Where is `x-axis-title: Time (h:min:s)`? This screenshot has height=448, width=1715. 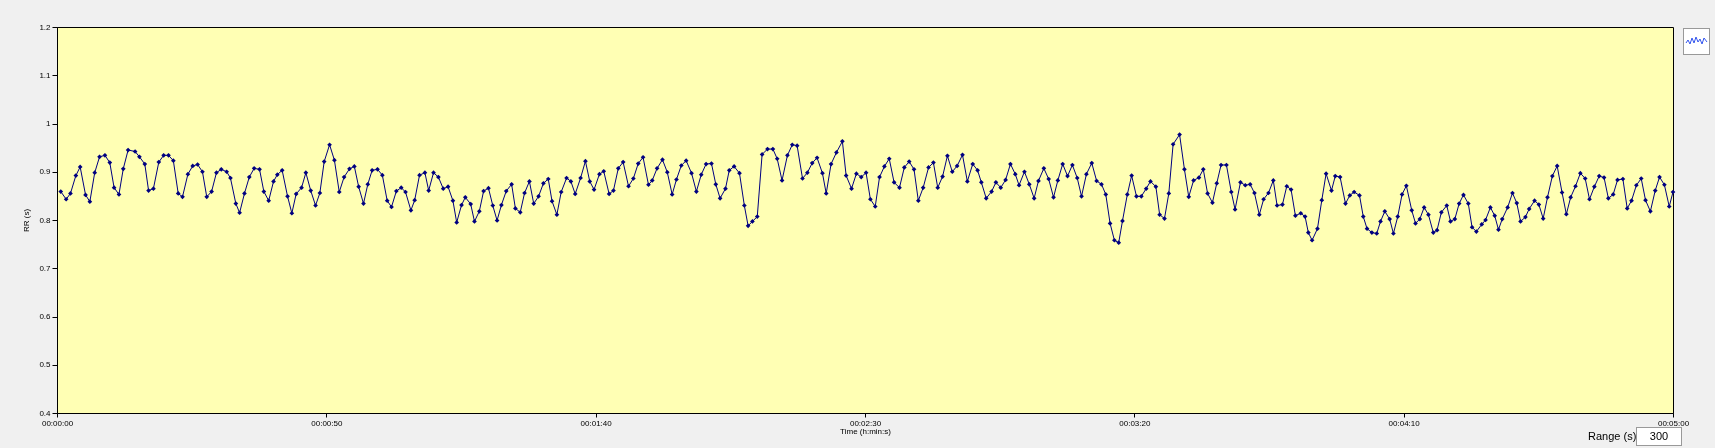
x-axis-title: Time (h:min:s) is located at coordinates (866, 431).